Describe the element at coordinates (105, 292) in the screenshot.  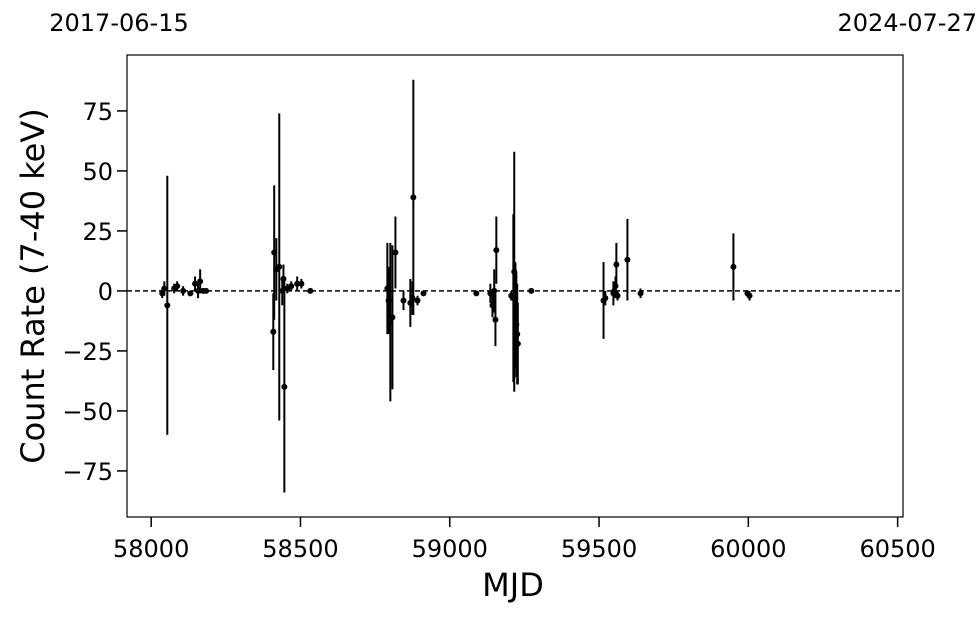
I see `y-tick-label: 0` at that location.